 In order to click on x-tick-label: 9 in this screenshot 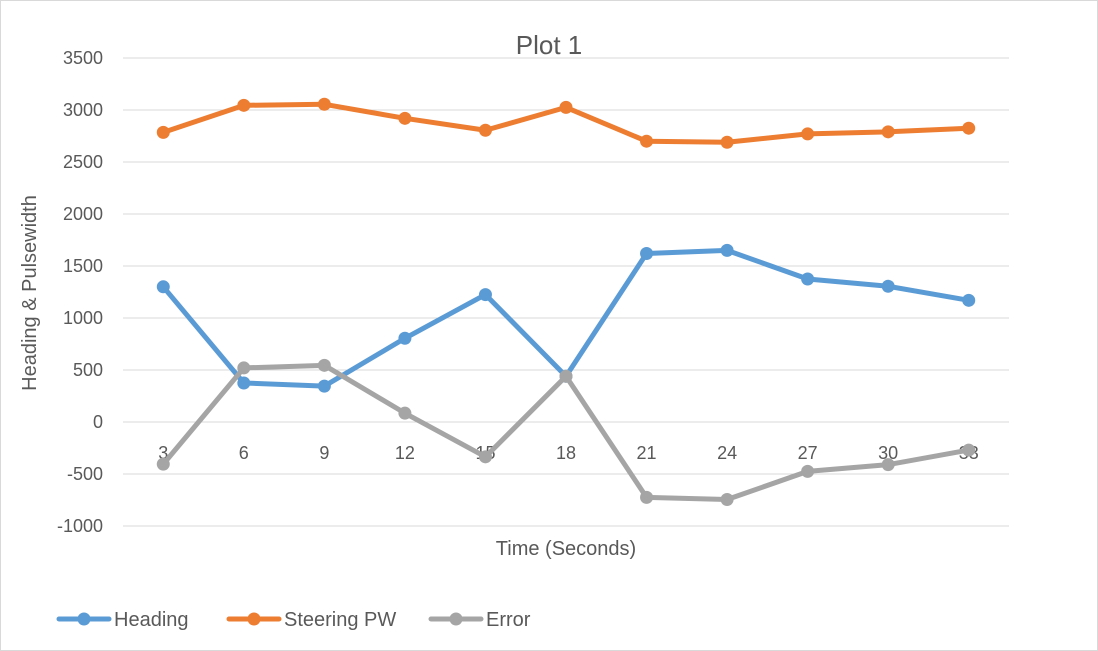, I will do `click(324, 453)`.